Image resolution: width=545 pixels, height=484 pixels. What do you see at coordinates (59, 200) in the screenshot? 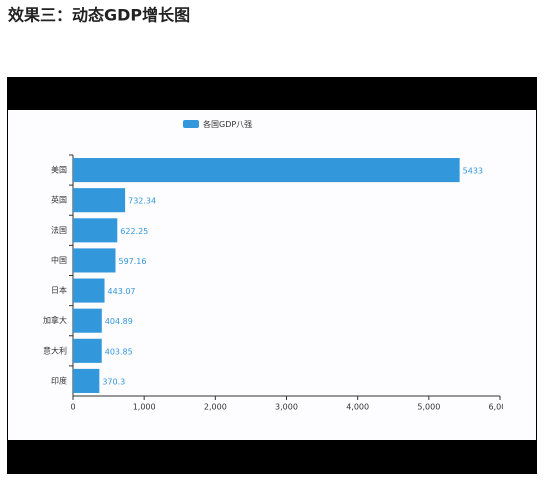
I see `y-tick-label: 英国` at bounding box center [59, 200].